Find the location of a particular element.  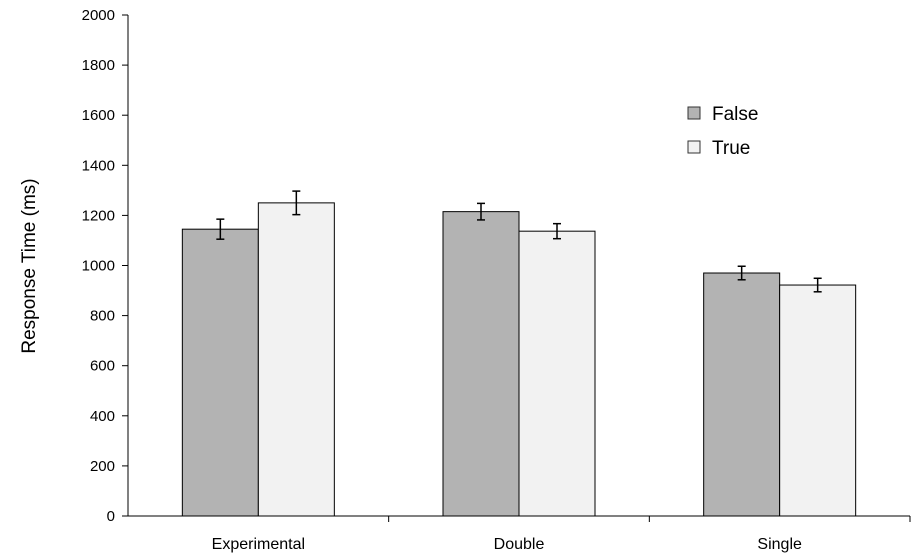

y-tick-label: 1200 is located at coordinates (98, 215).